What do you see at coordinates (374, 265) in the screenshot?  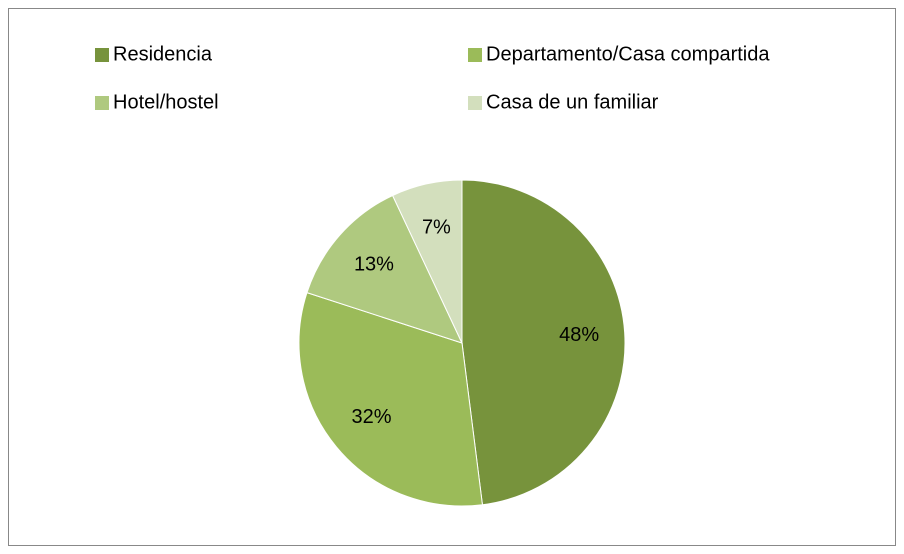 I see `data-label: 13%` at bounding box center [374, 265].